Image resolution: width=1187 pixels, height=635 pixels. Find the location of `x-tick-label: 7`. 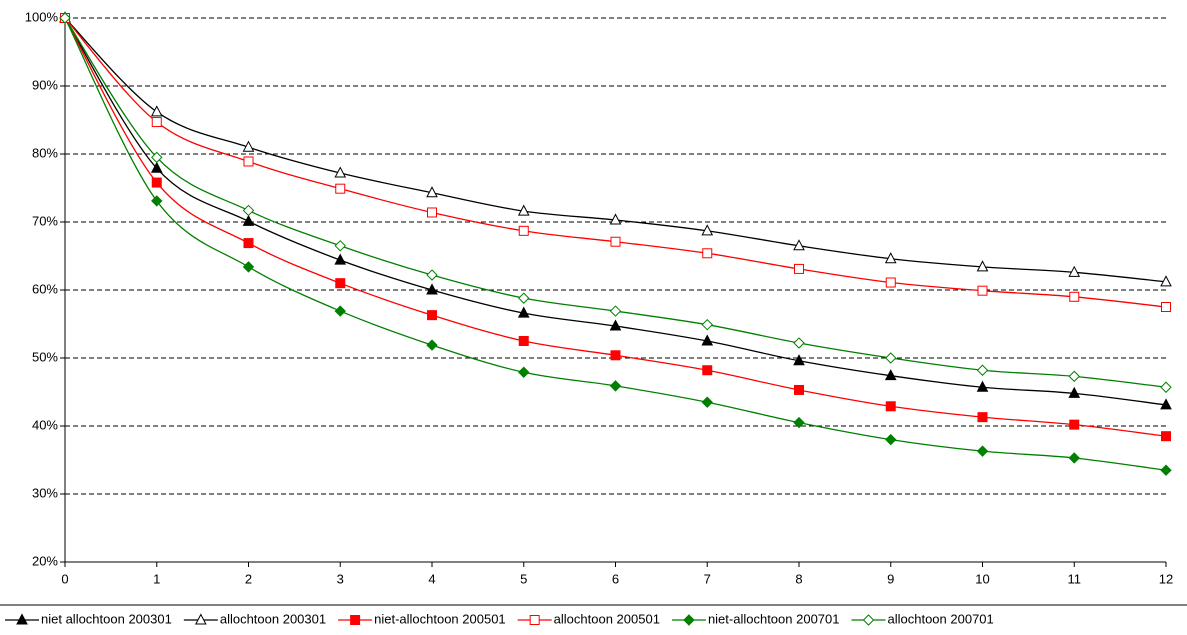

x-tick-label: 7 is located at coordinates (707, 578).